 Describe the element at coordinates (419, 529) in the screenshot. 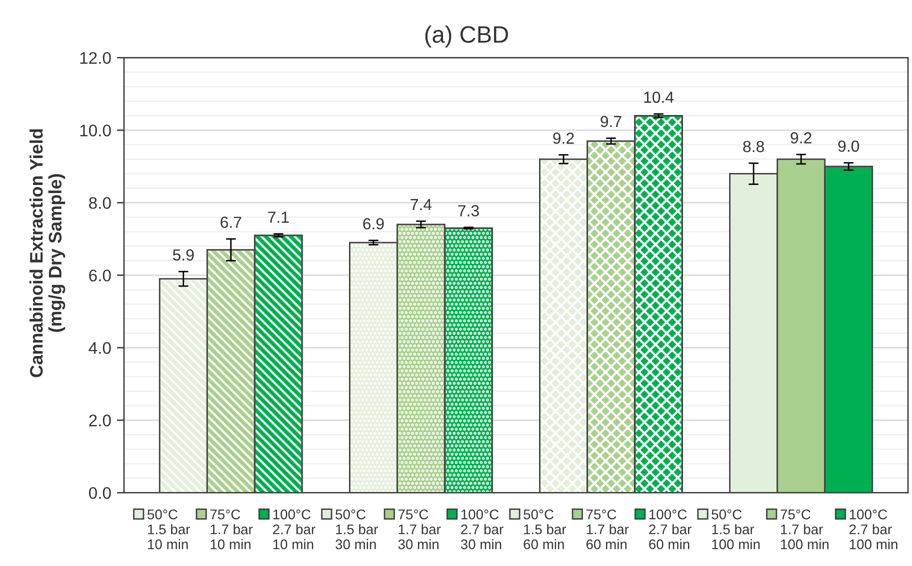

I see `legend-label: 75°C 1.7 bar 30 min` at that location.